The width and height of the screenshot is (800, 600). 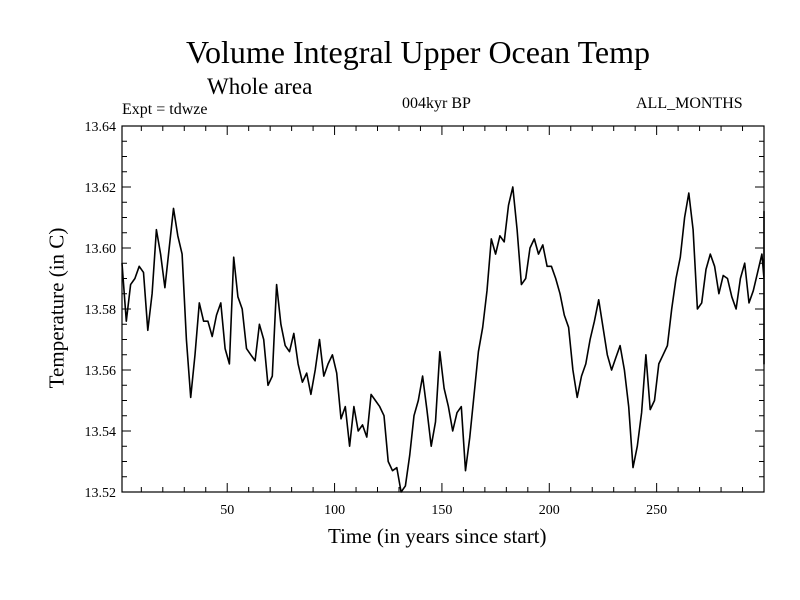 I want to click on months-label: ALL_MONTHS, so click(x=689, y=103).